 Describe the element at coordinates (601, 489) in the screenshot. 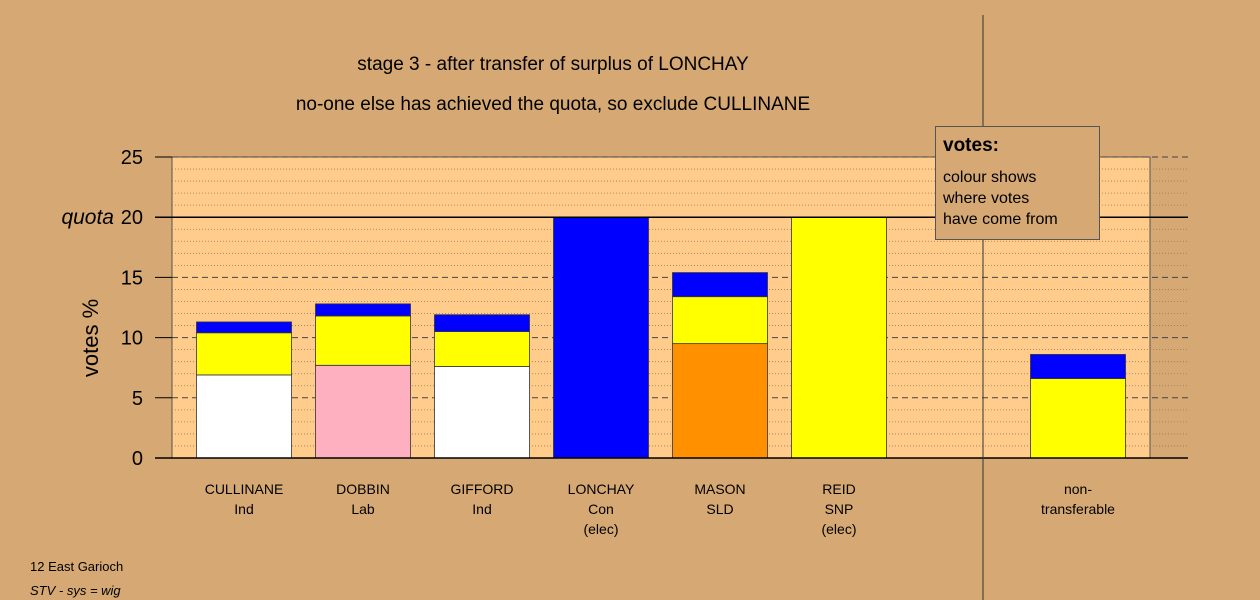

I see `category-label: LONCHAY` at that location.